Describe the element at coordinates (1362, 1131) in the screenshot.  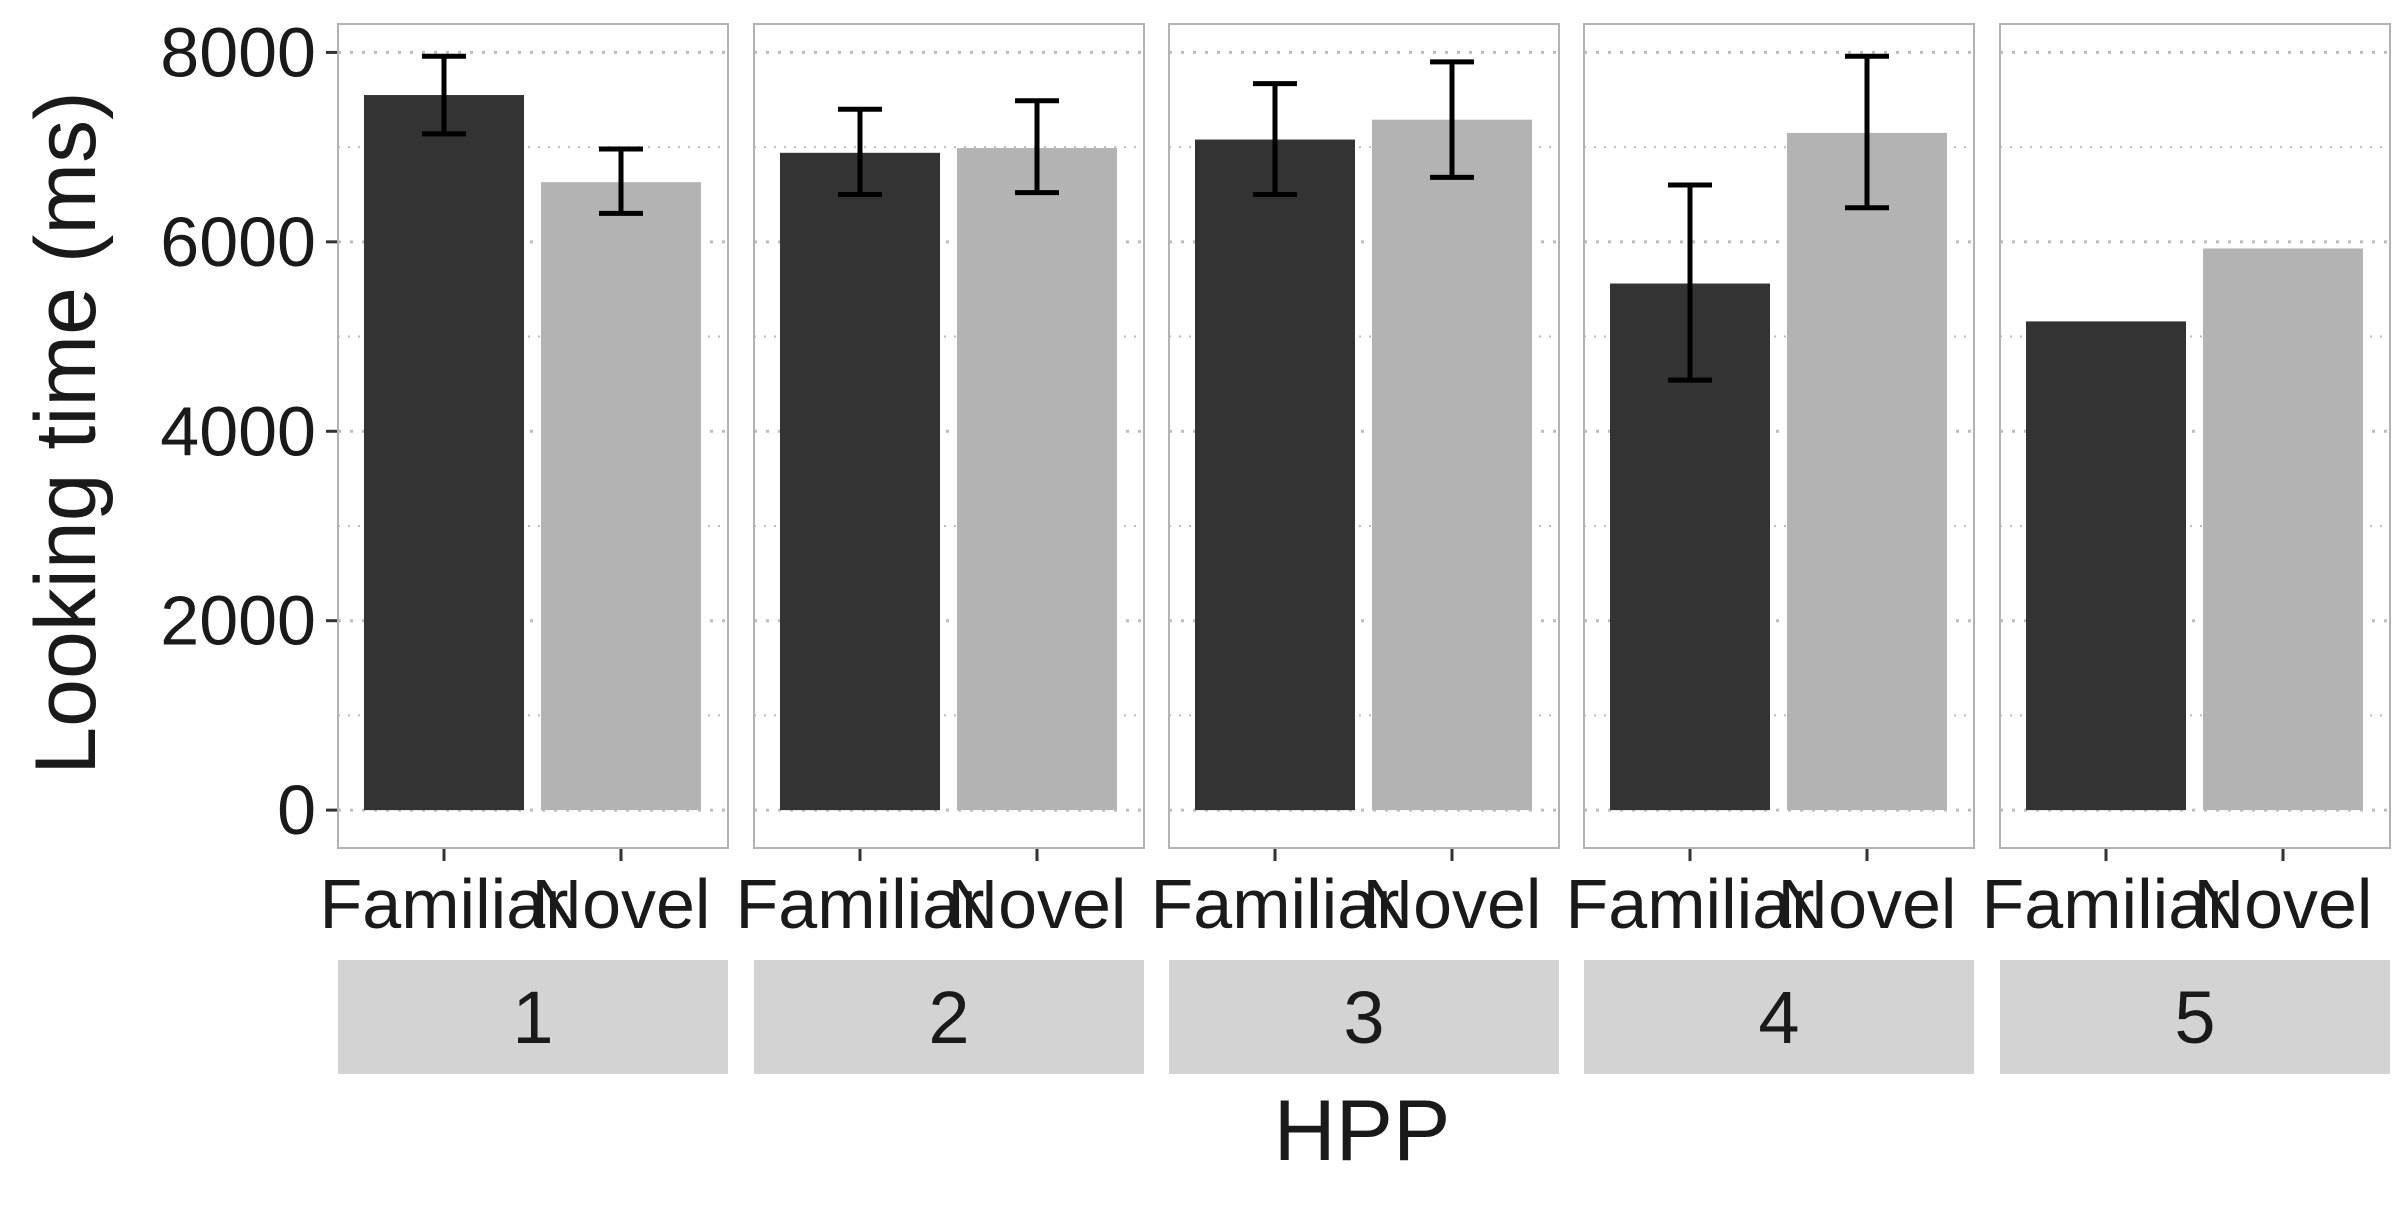
I see `x-axis-title: HPP` at that location.